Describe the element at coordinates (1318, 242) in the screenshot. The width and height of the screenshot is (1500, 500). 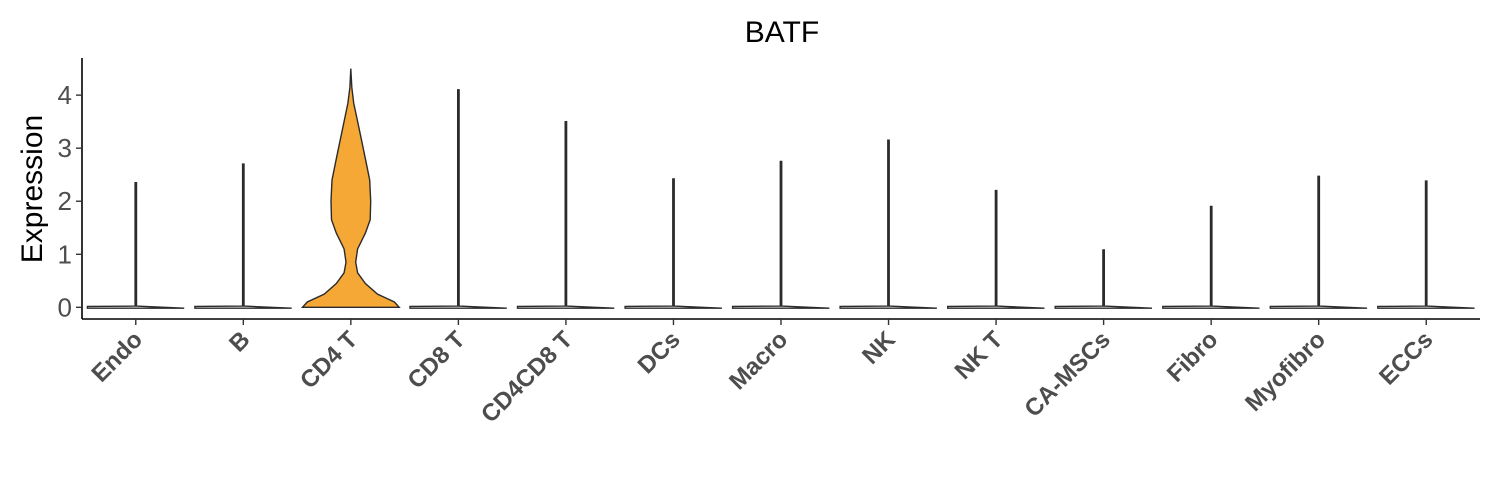
I see `violin-myofibro` at that location.